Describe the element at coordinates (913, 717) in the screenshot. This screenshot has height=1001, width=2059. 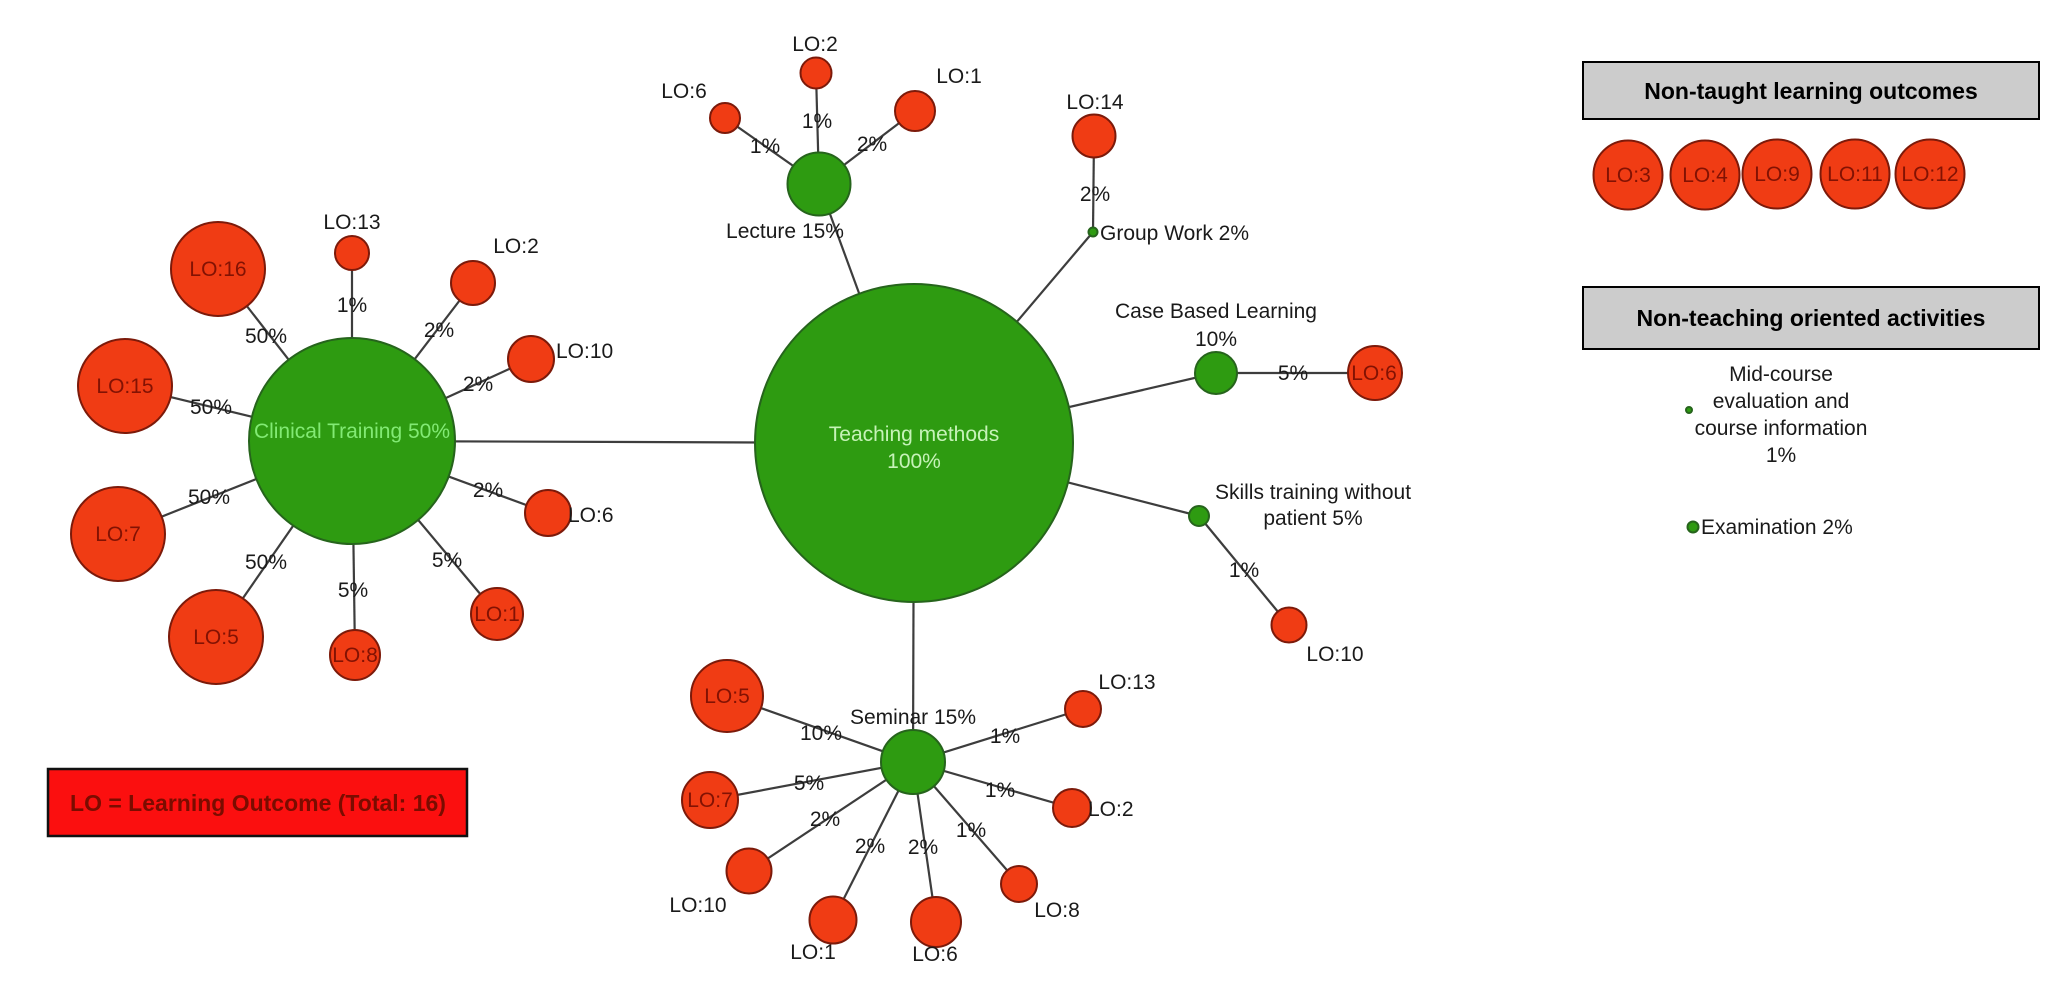
I see `svg-text: Seminar 15%` at that location.